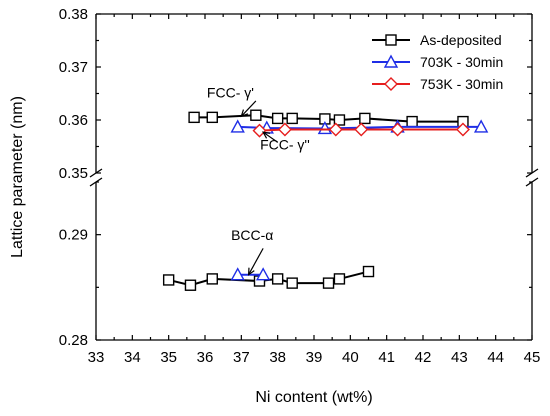  Describe the element at coordinates (461, 84) in the screenshot. I see `legend-label: 753K - 30min` at that location.